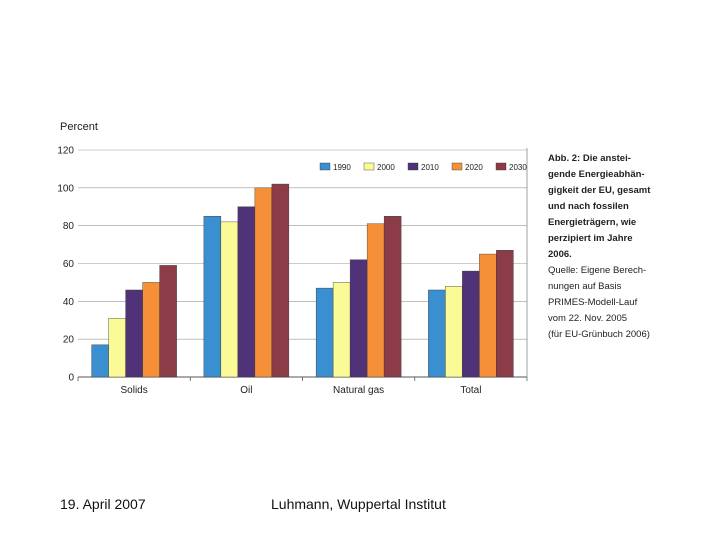 This screenshot has width=720, height=540. I want to click on legend: 1990 2000 2010 2020 2030, so click(423, 167).